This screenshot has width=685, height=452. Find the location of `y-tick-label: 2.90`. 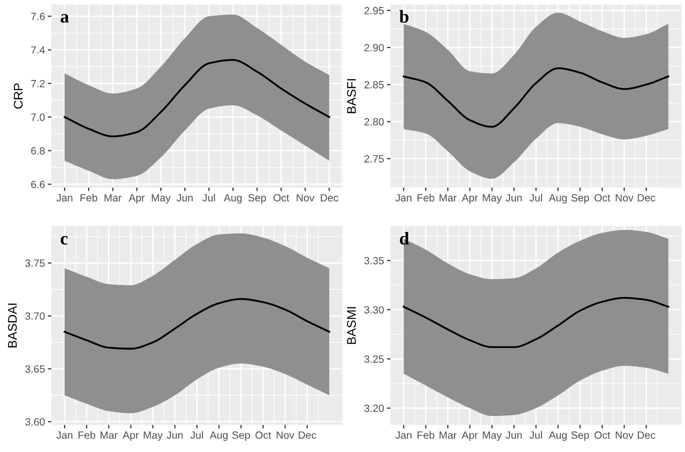

y-tick-label: 2.90 is located at coordinates (374, 48).